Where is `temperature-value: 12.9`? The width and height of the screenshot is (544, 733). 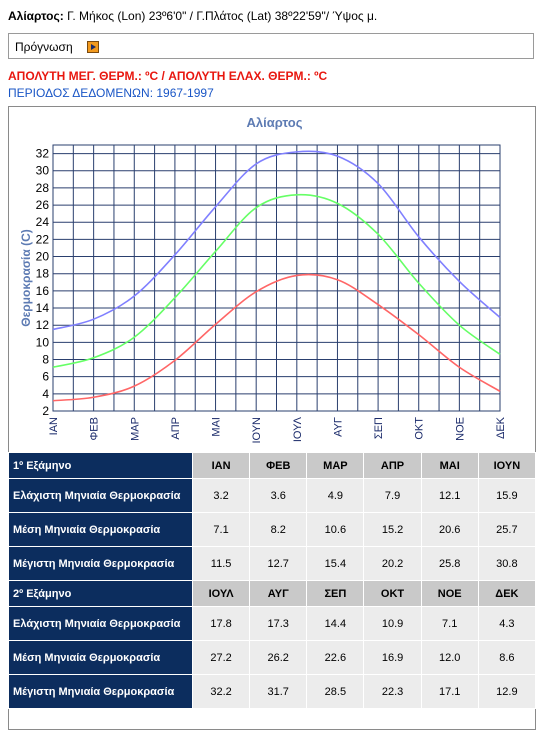
temperature-value: 12.9 is located at coordinates (507, 691).